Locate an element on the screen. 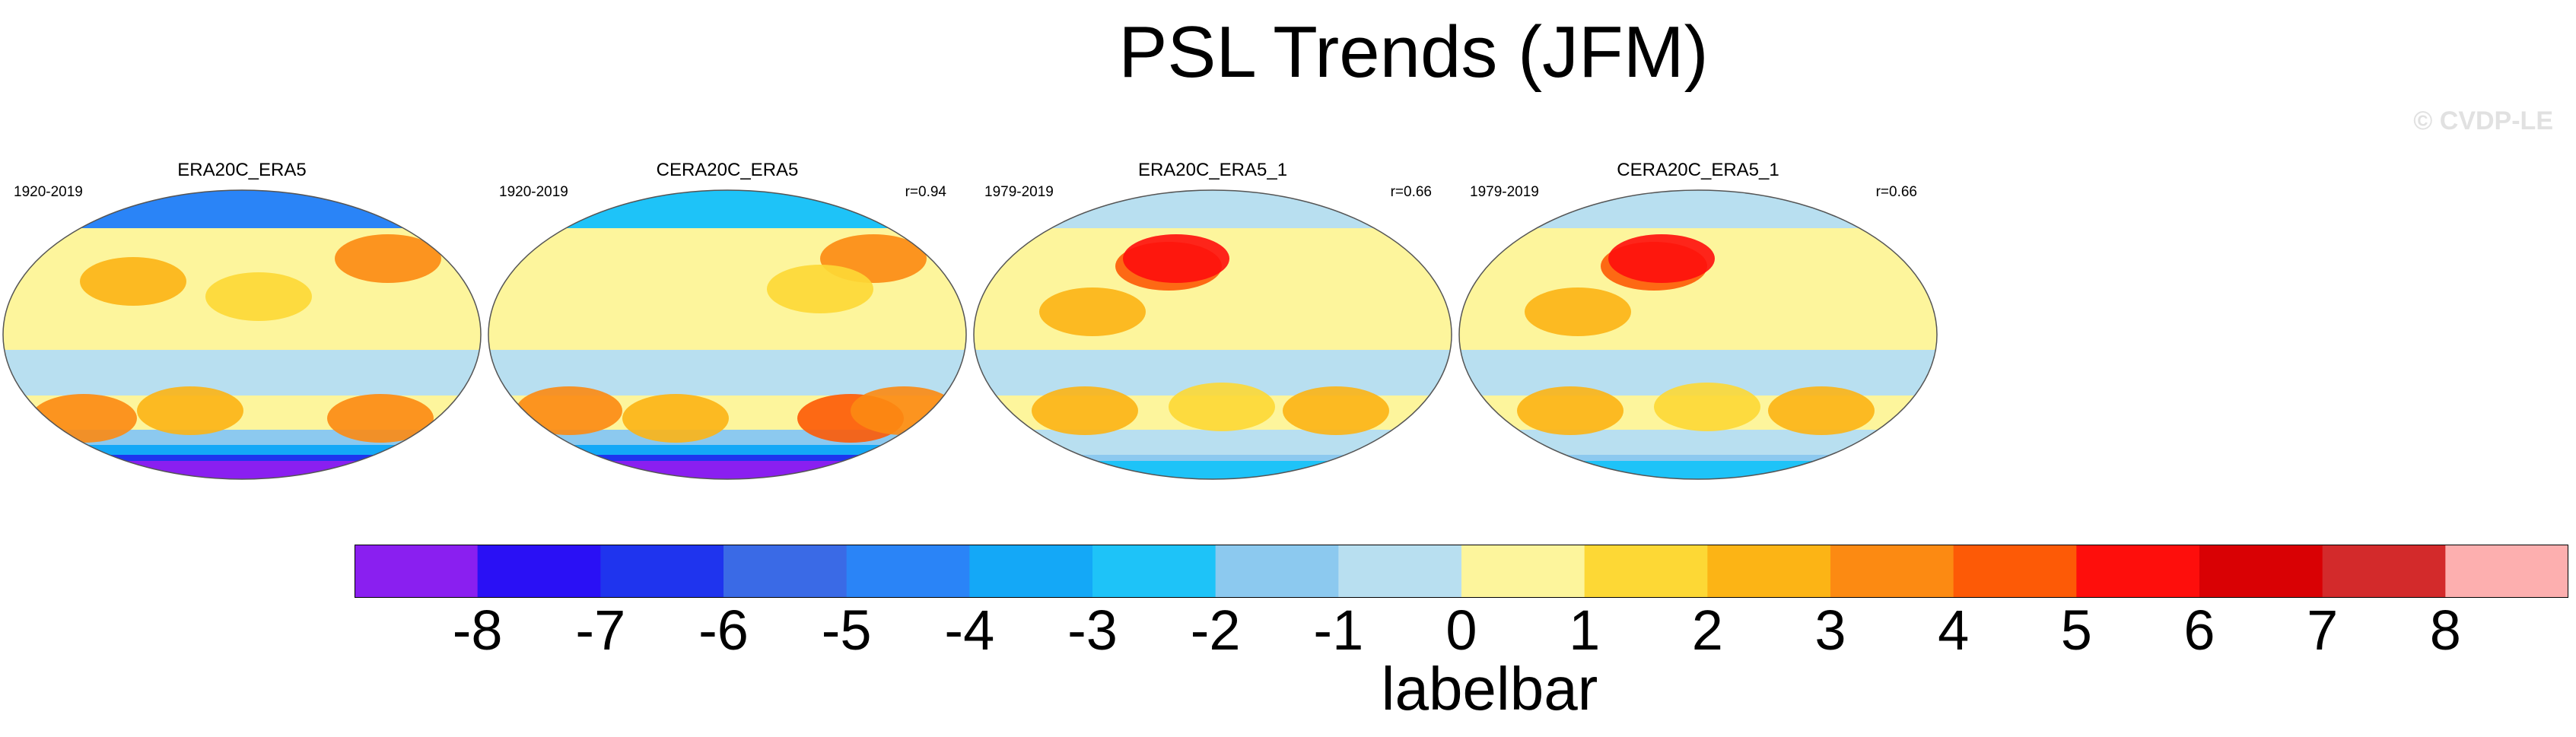 This screenshot has width=2576, height=737. map-panel-3: ERA20C_ERA5_1 1979-2019 r=0.66 is located at coordinates (1213, 319).